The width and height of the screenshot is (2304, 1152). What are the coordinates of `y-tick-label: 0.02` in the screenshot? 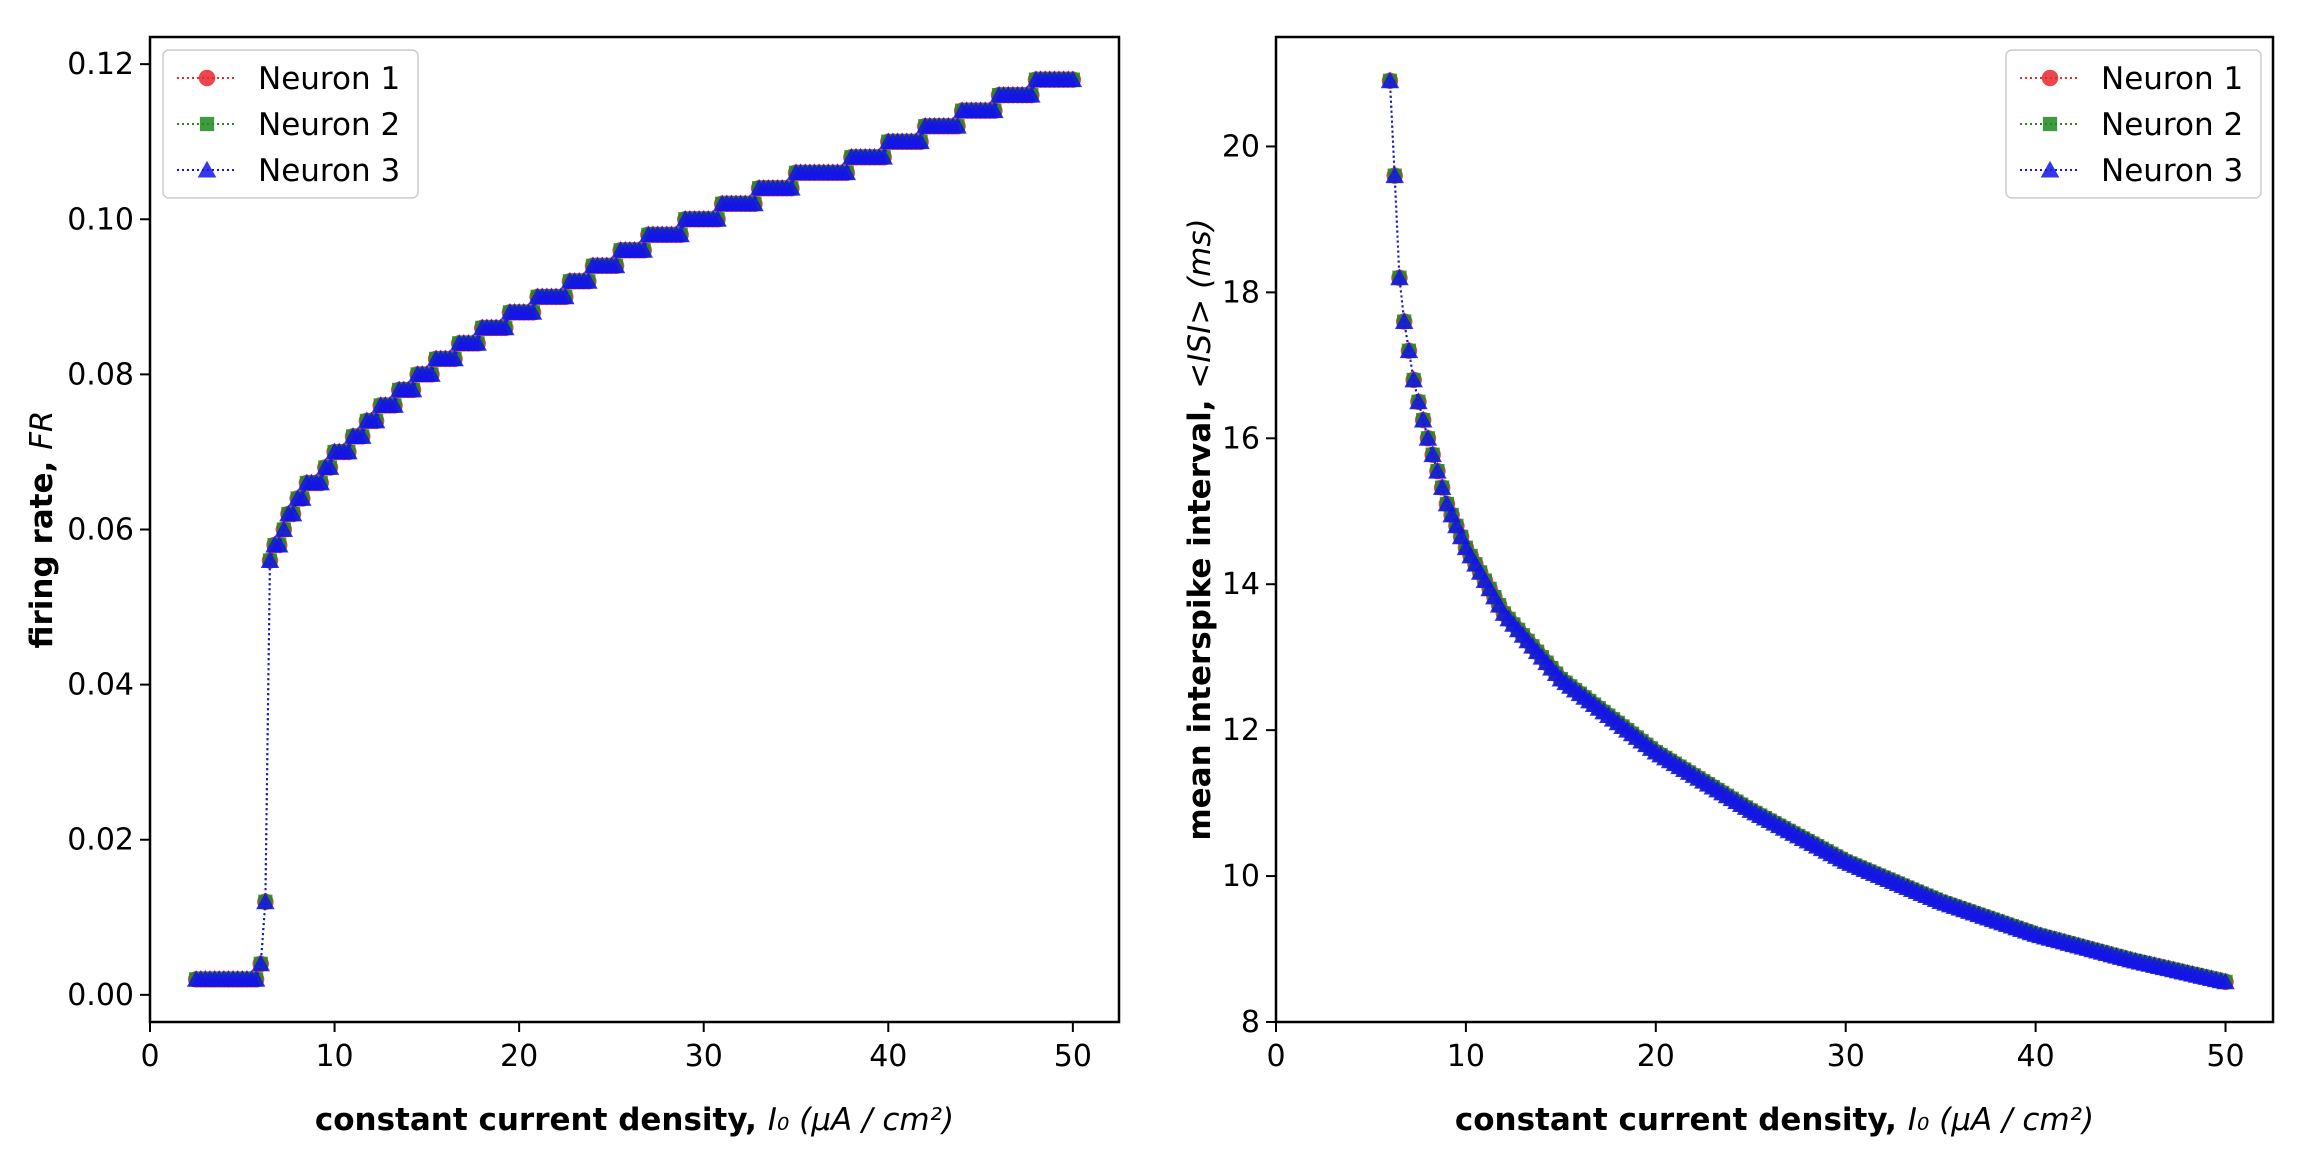 It's located at (100, 840).